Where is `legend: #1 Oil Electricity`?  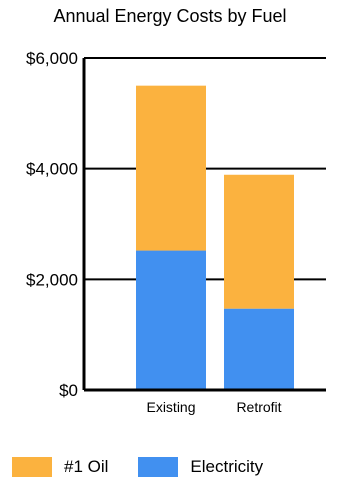 legend: #1 Oil Electricity is located at coordinates (152, 467).